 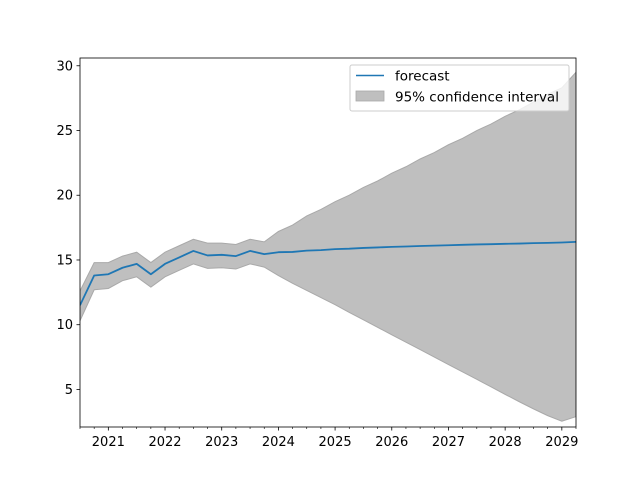 I want to click on forecast-line, so click(x=328, y=273).